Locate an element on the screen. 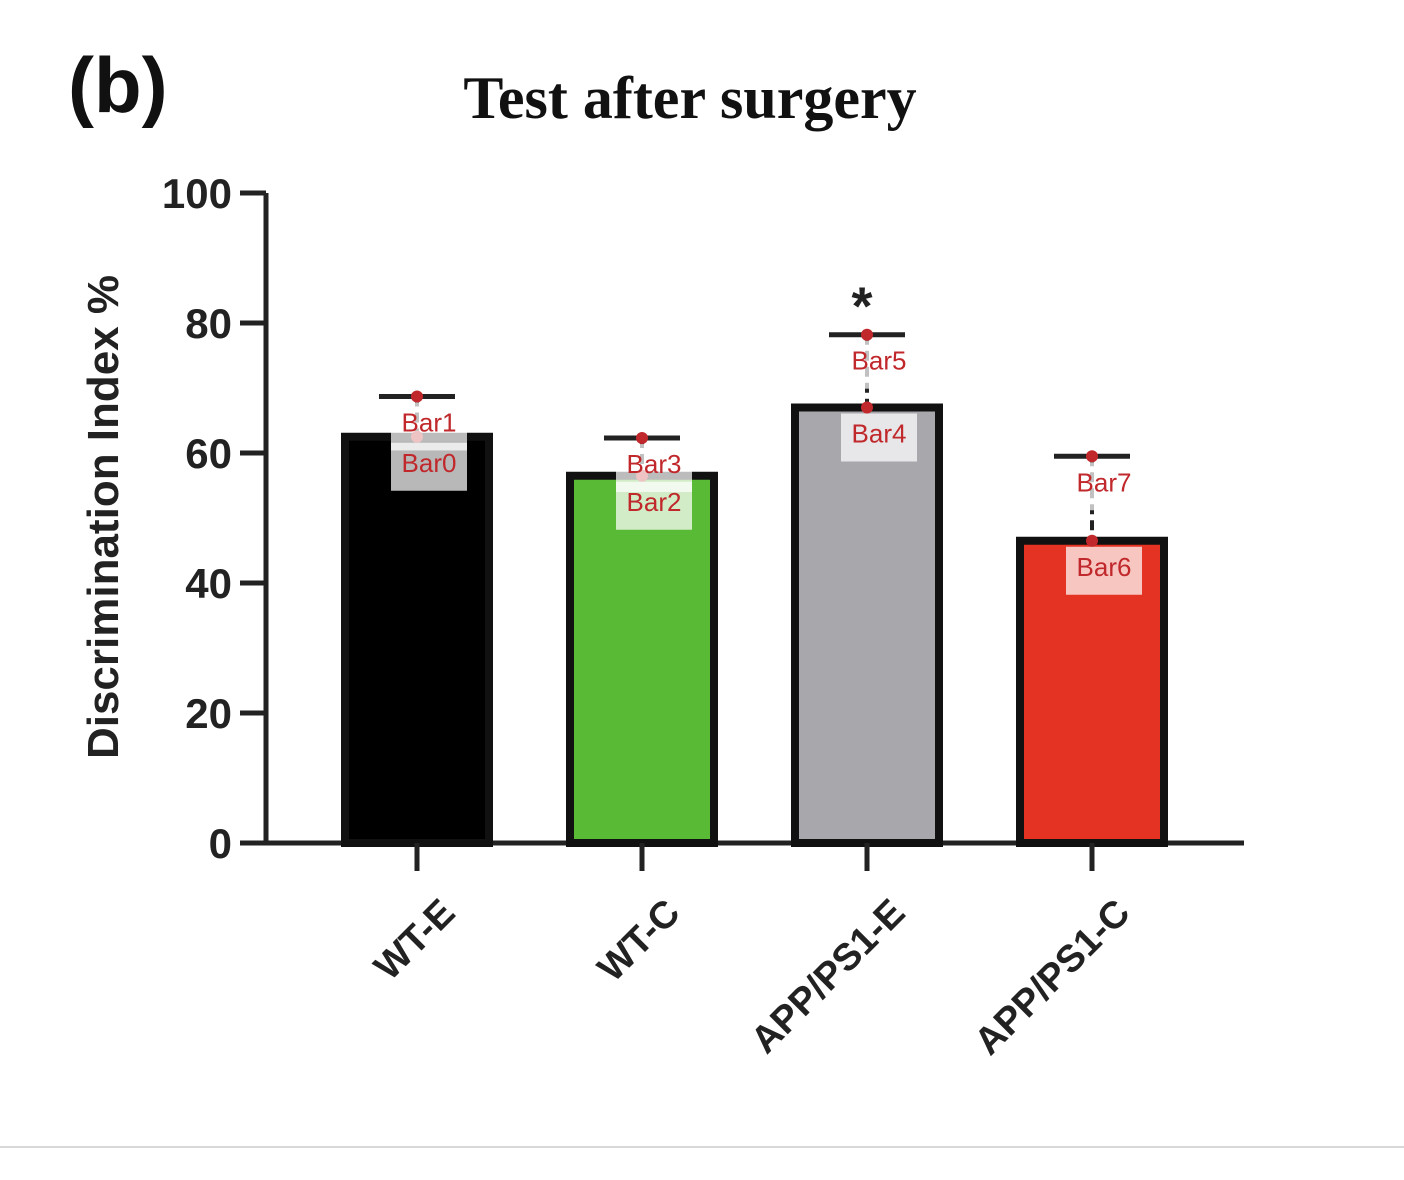 Image resolution: width=1404 pixels, height=1180 pixels. significance-star: * is located at coordinates (861, 307).